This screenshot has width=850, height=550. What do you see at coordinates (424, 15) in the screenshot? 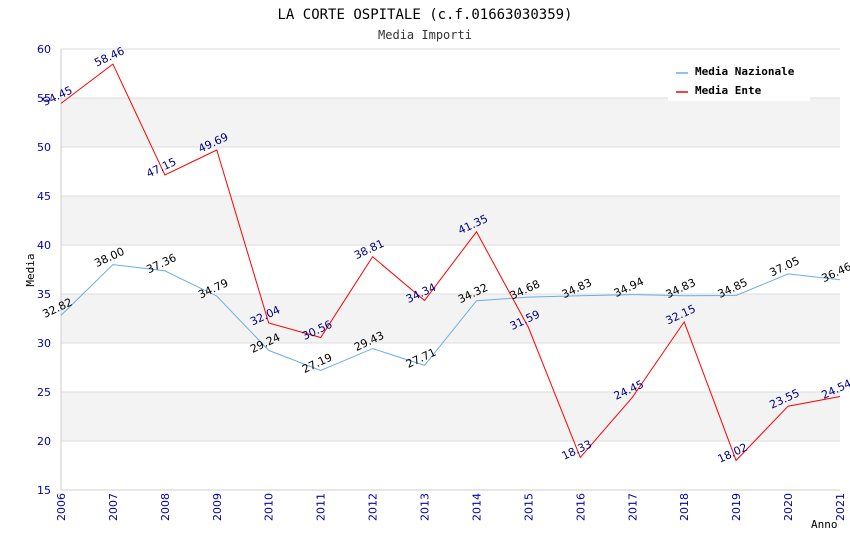
I see `chart-title: LA CORTE OSPITALE (c.f.01663030359)` at bounding box center [424, 15].